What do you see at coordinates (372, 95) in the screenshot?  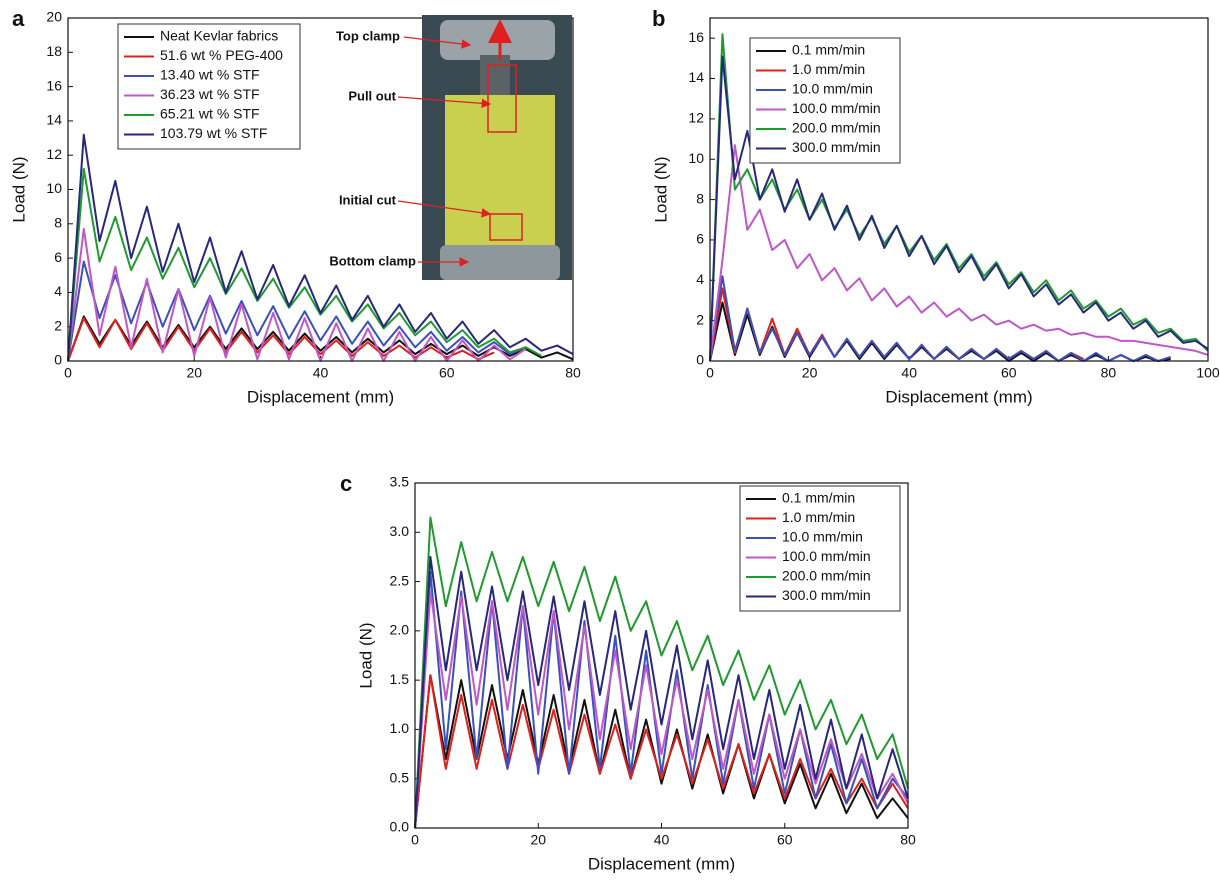 I see `annotation: Pull out` at bounding box center [372, 95].